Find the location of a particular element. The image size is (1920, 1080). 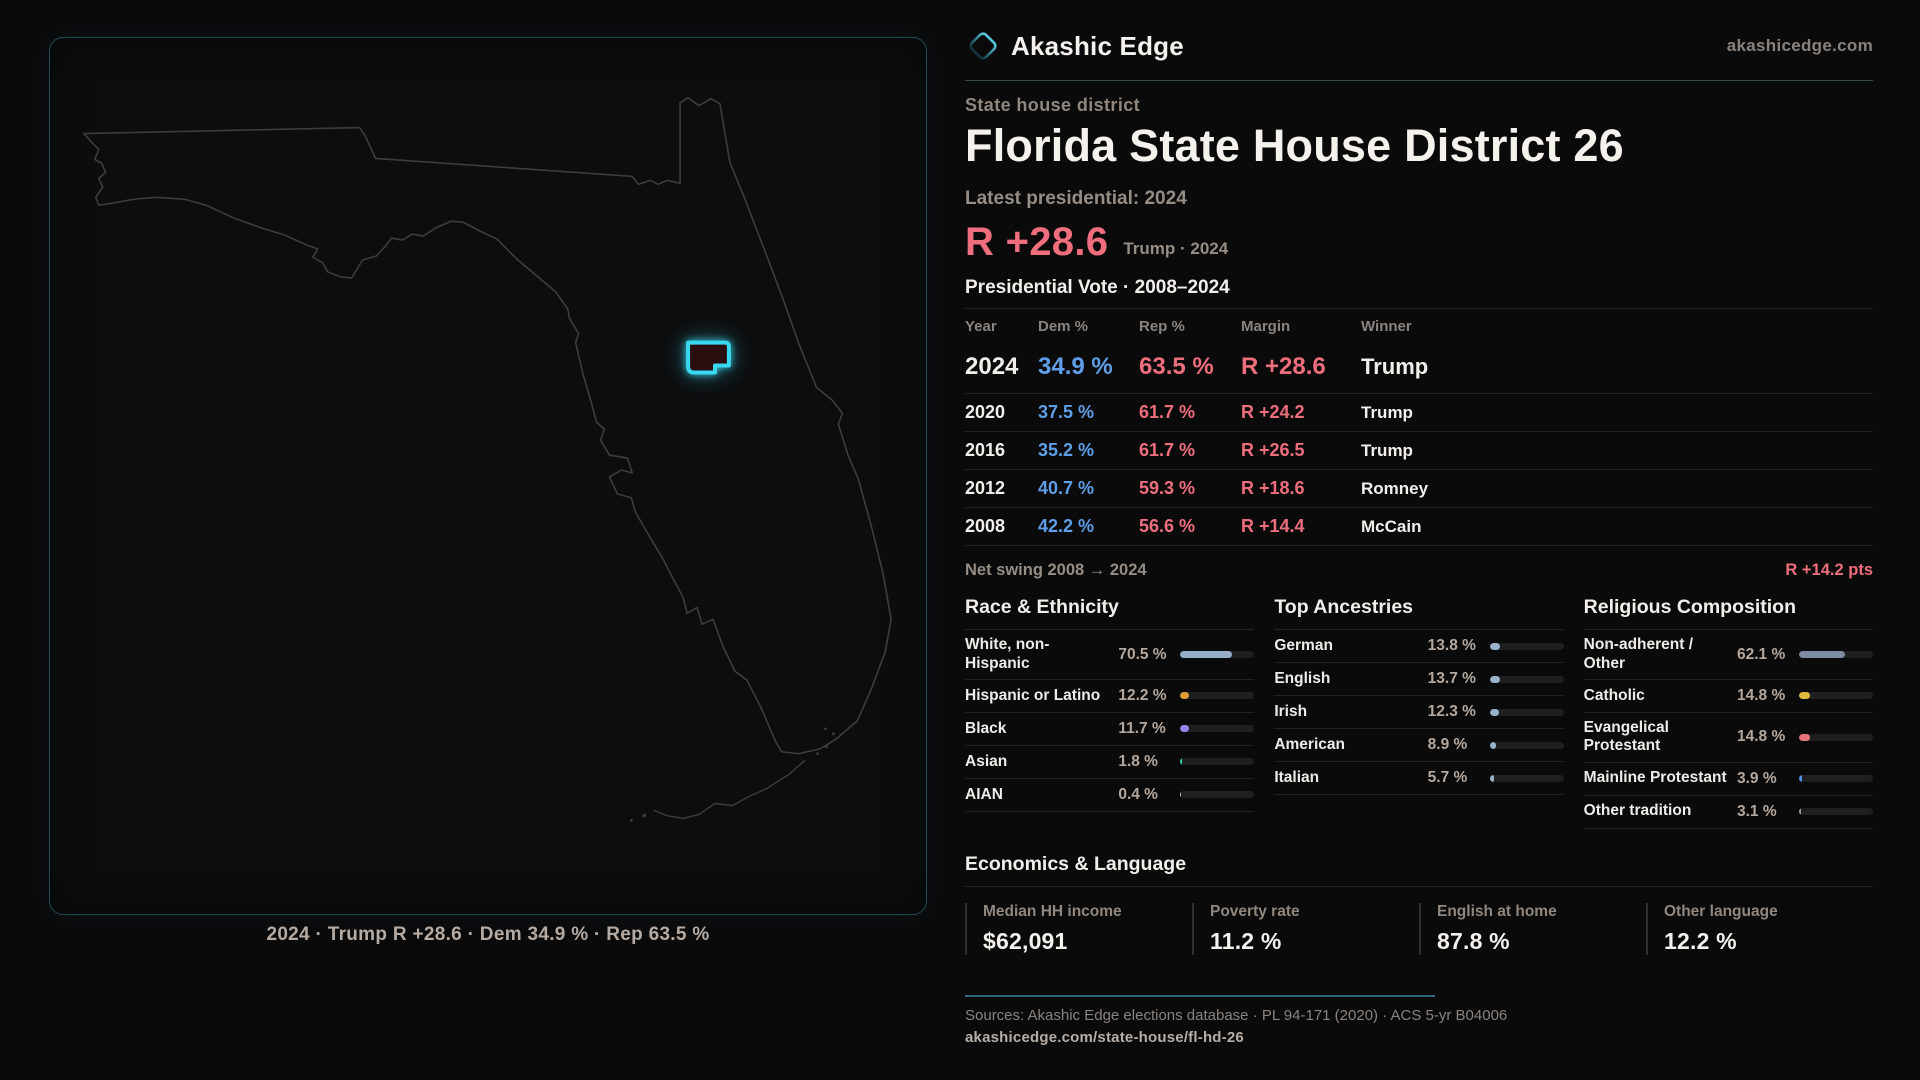

latest-presidential-label: Latest presidential: 2024 is located at coordinates (1076, 199).